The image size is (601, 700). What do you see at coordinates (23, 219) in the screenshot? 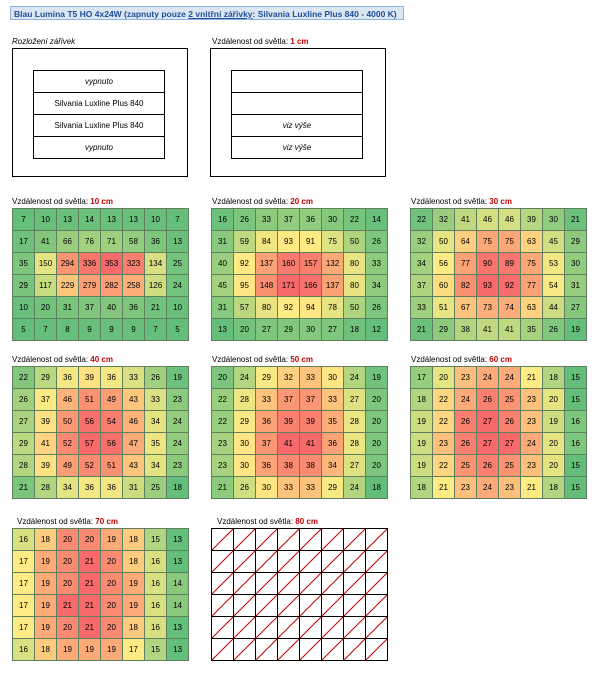
I see `heat-cell: 7` at bounding box center [23, 219].